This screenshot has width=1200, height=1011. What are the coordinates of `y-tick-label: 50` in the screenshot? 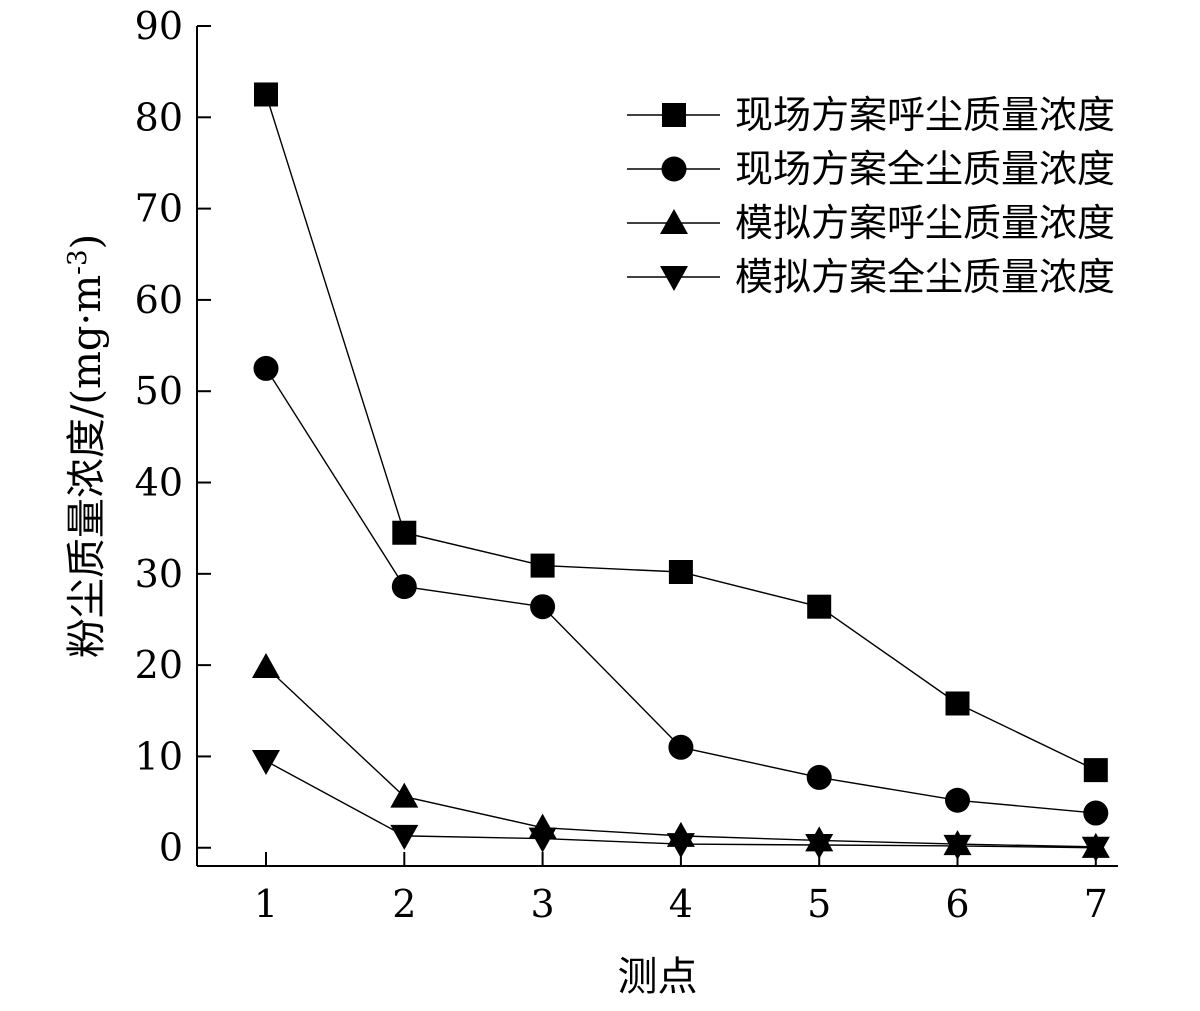 It's located at (159, 391).